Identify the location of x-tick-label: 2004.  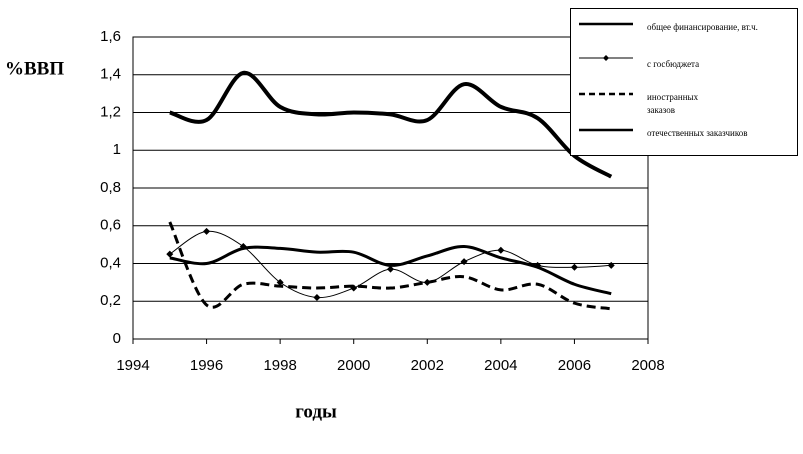
(500, 365).